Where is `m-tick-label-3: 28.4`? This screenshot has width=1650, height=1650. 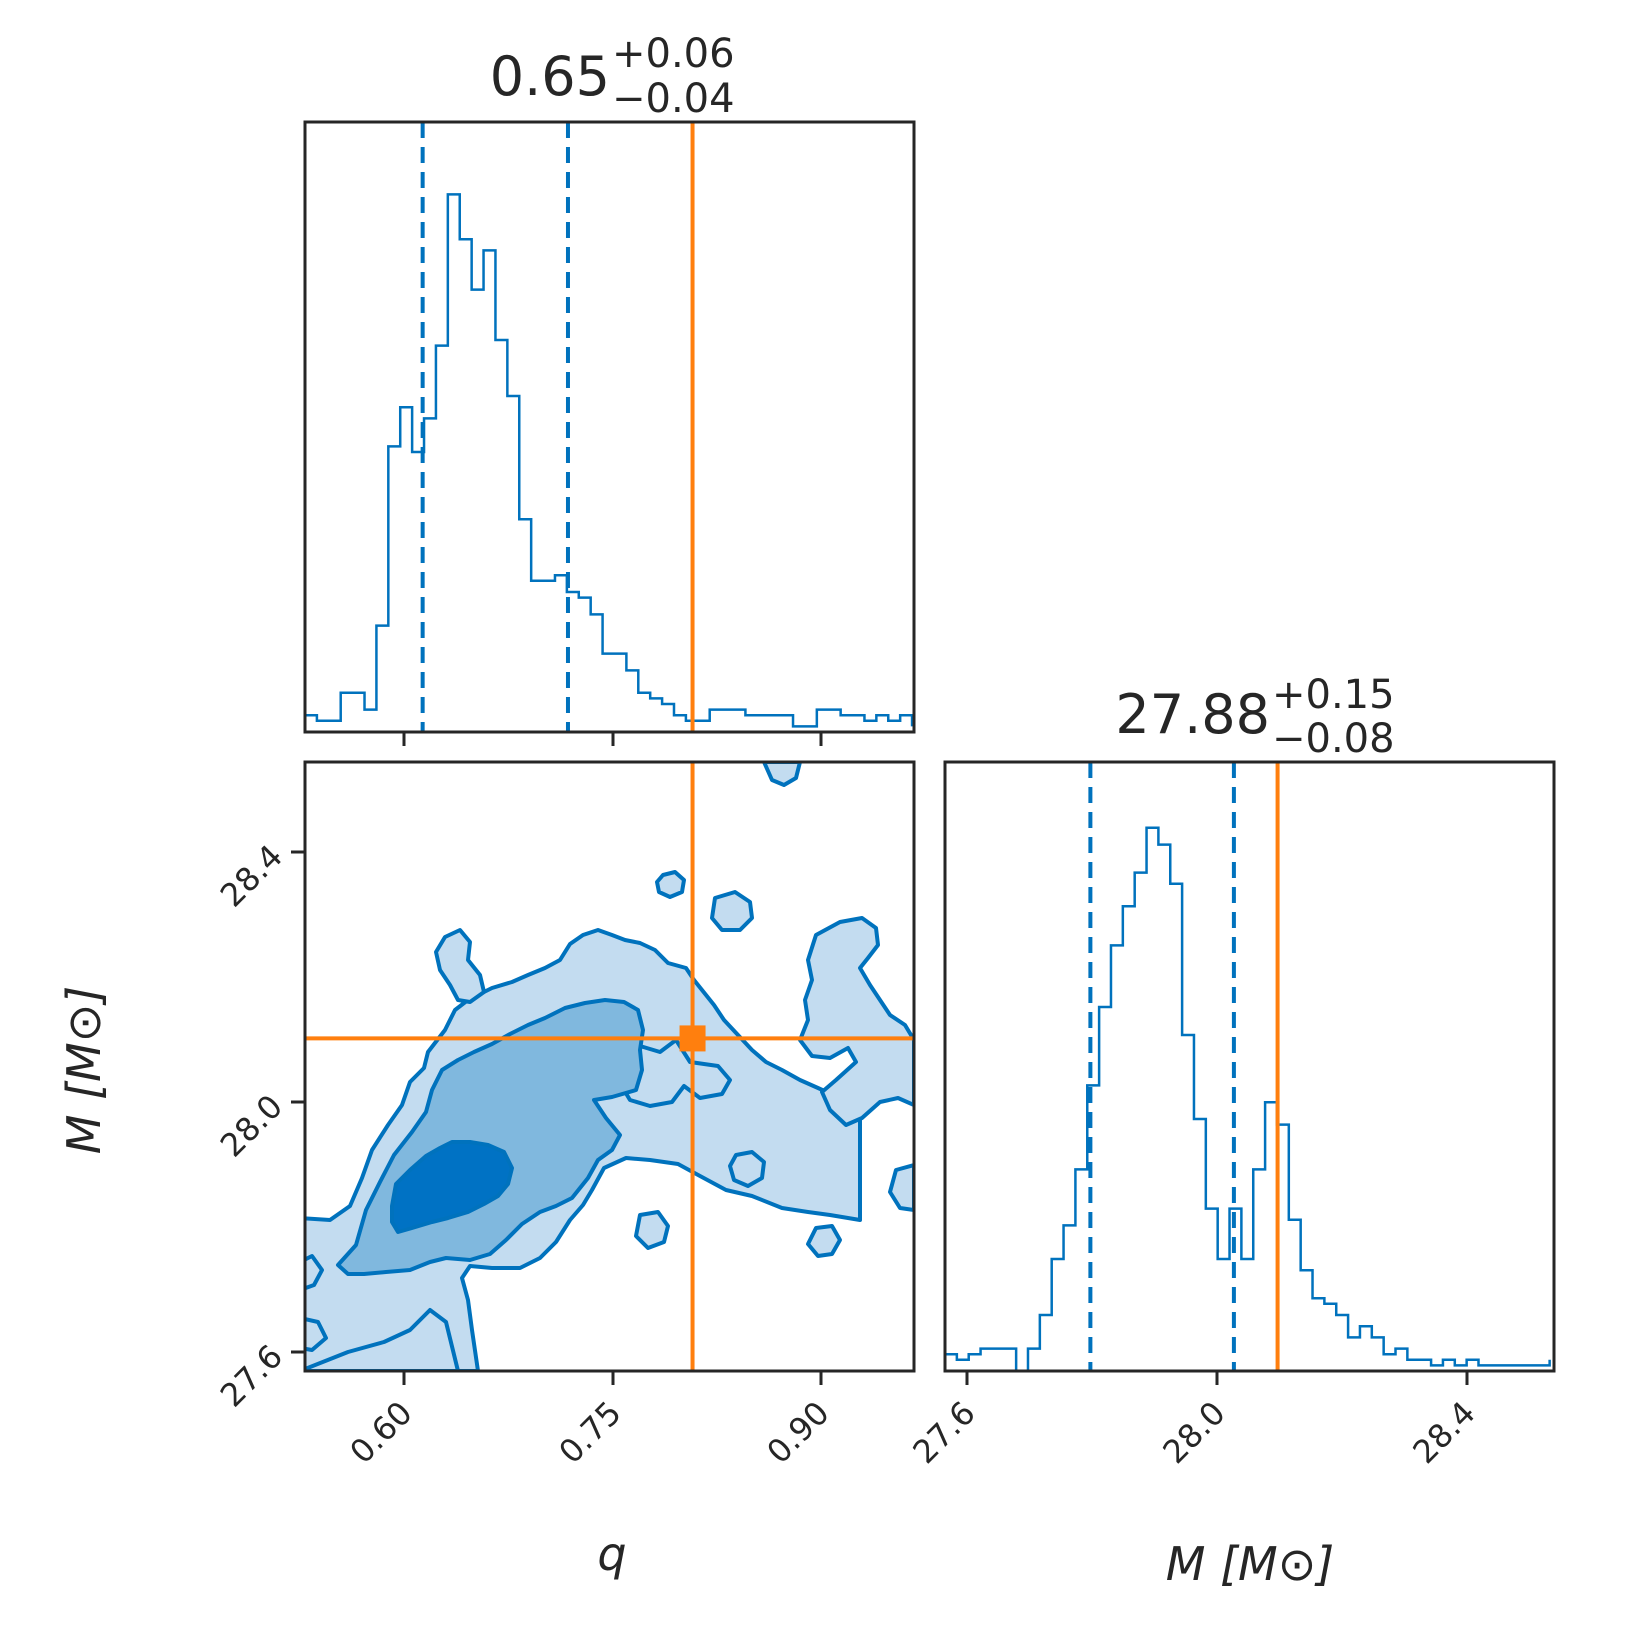 m-tick-label-3: 28.4 is located at coordinates (1443, 1432).